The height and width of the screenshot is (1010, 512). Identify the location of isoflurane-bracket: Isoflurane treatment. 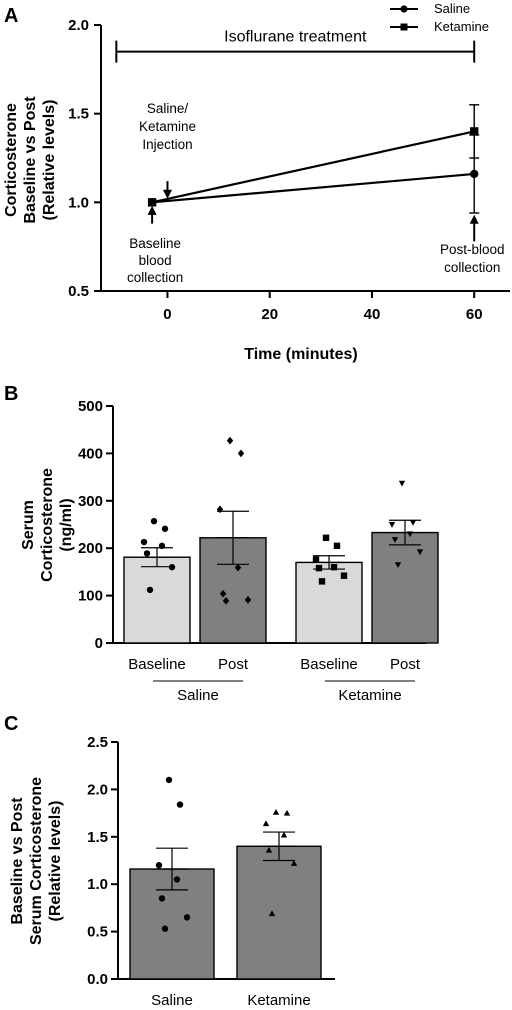
(295, 46).